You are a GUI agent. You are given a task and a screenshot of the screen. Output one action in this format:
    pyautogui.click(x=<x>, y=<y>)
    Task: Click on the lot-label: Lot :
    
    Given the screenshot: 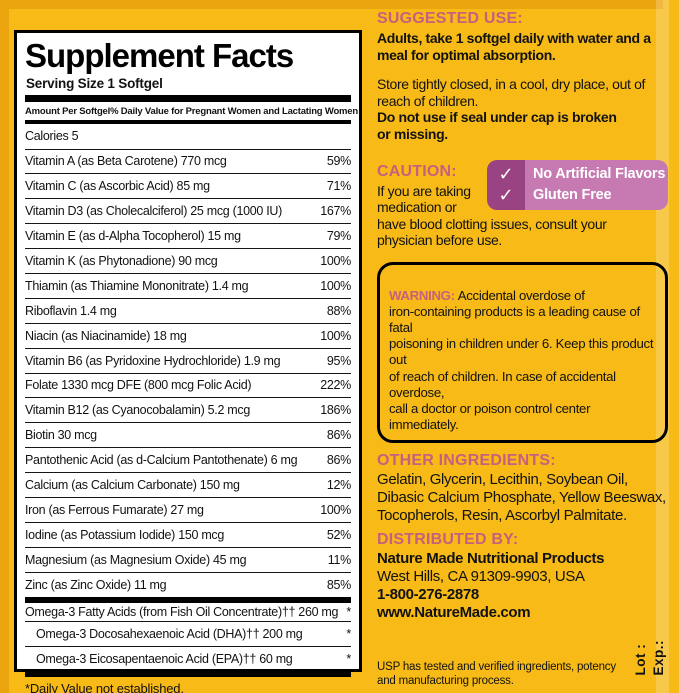 What is the action you would take?
    pyautogui.click(x=640, y=660)
    